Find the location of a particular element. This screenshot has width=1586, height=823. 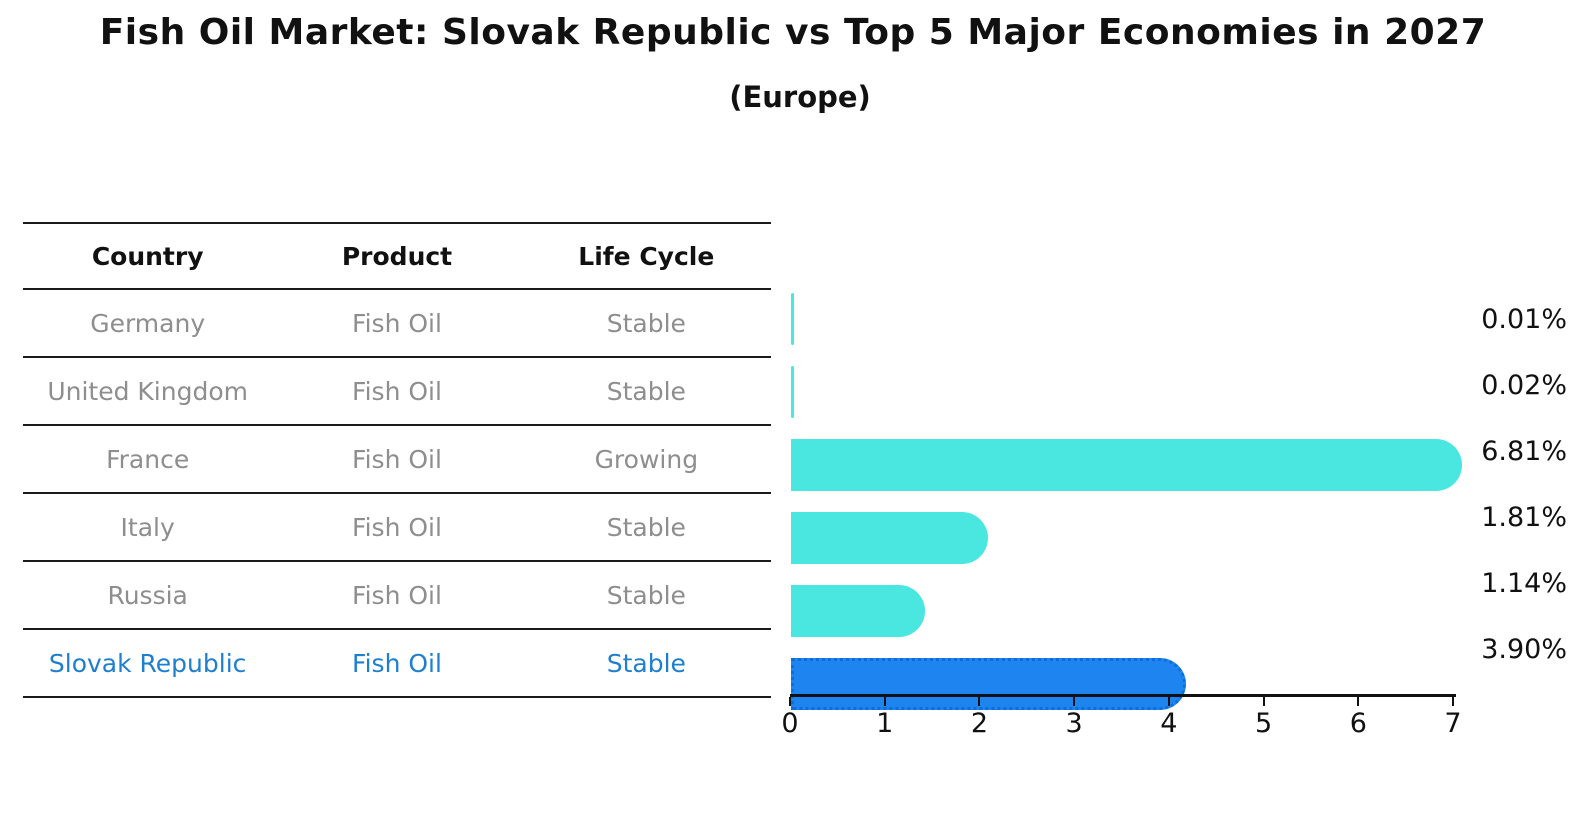

value-label-germany: 0.01% is located at coordinates (1524, 319).